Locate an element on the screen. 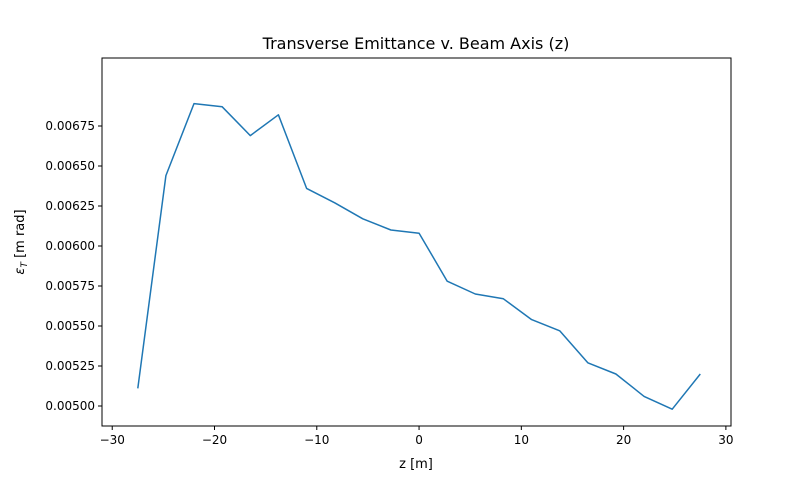 This screenshot has height=480, width=811. x-tick-label: 10 is located at coordinates (521, 440).